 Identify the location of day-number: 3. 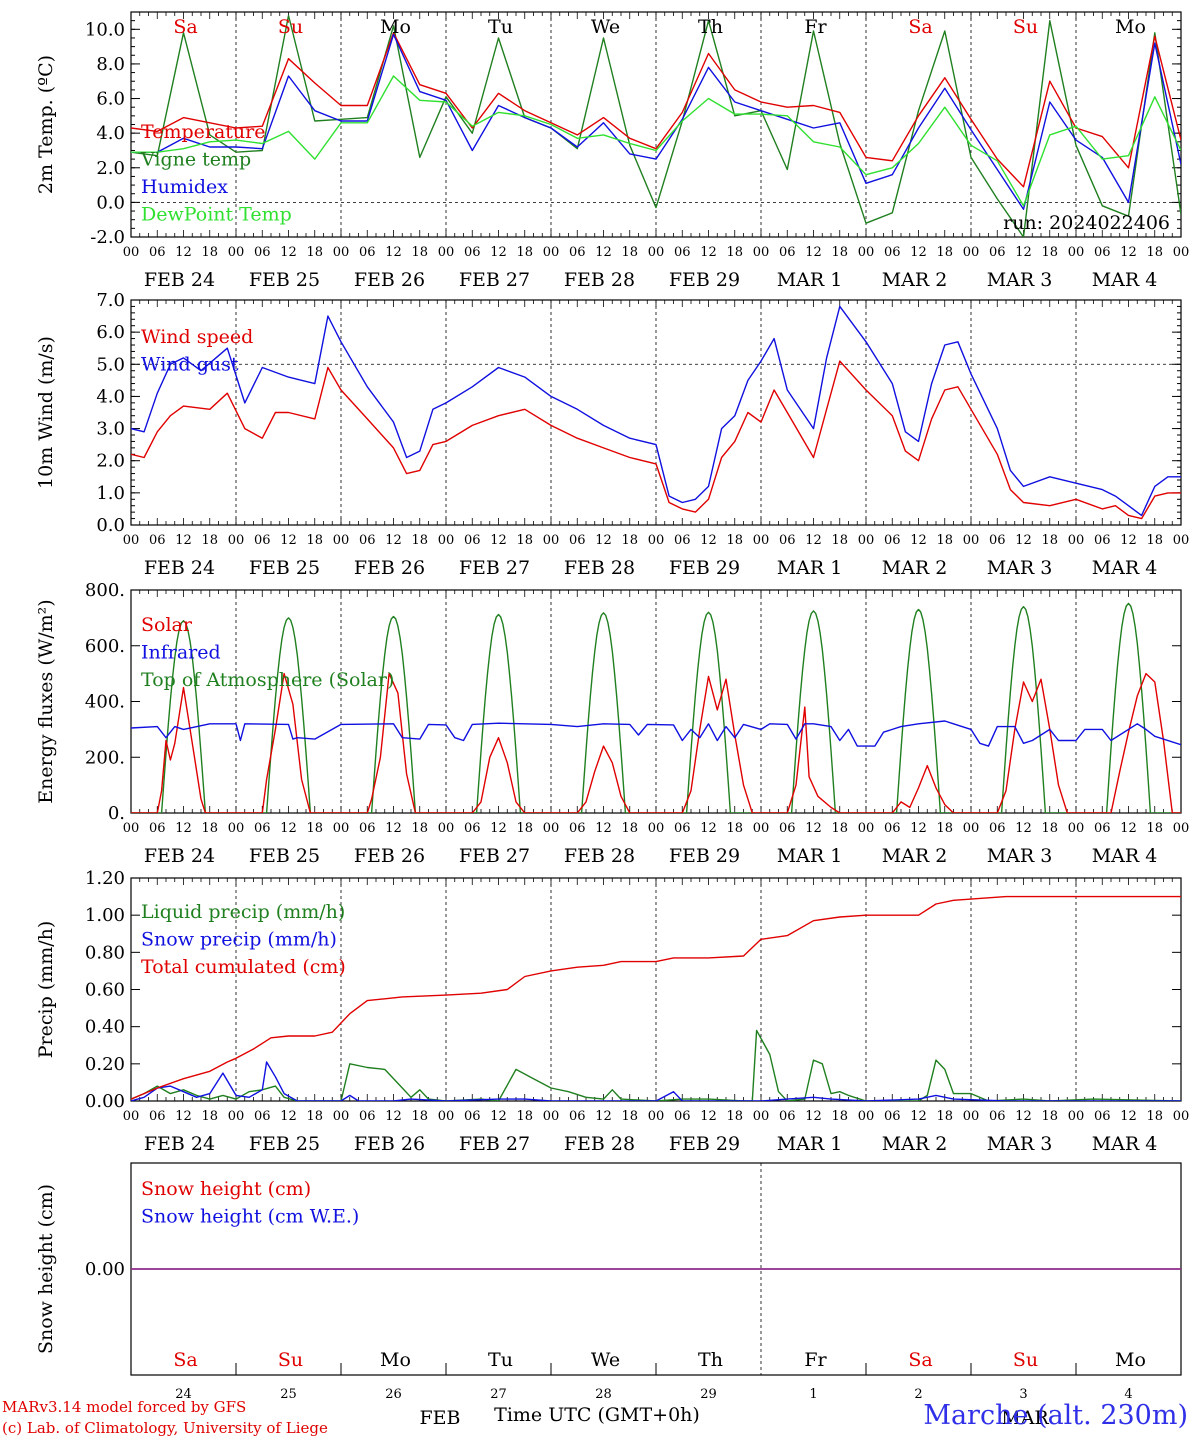
(1023, 1394).